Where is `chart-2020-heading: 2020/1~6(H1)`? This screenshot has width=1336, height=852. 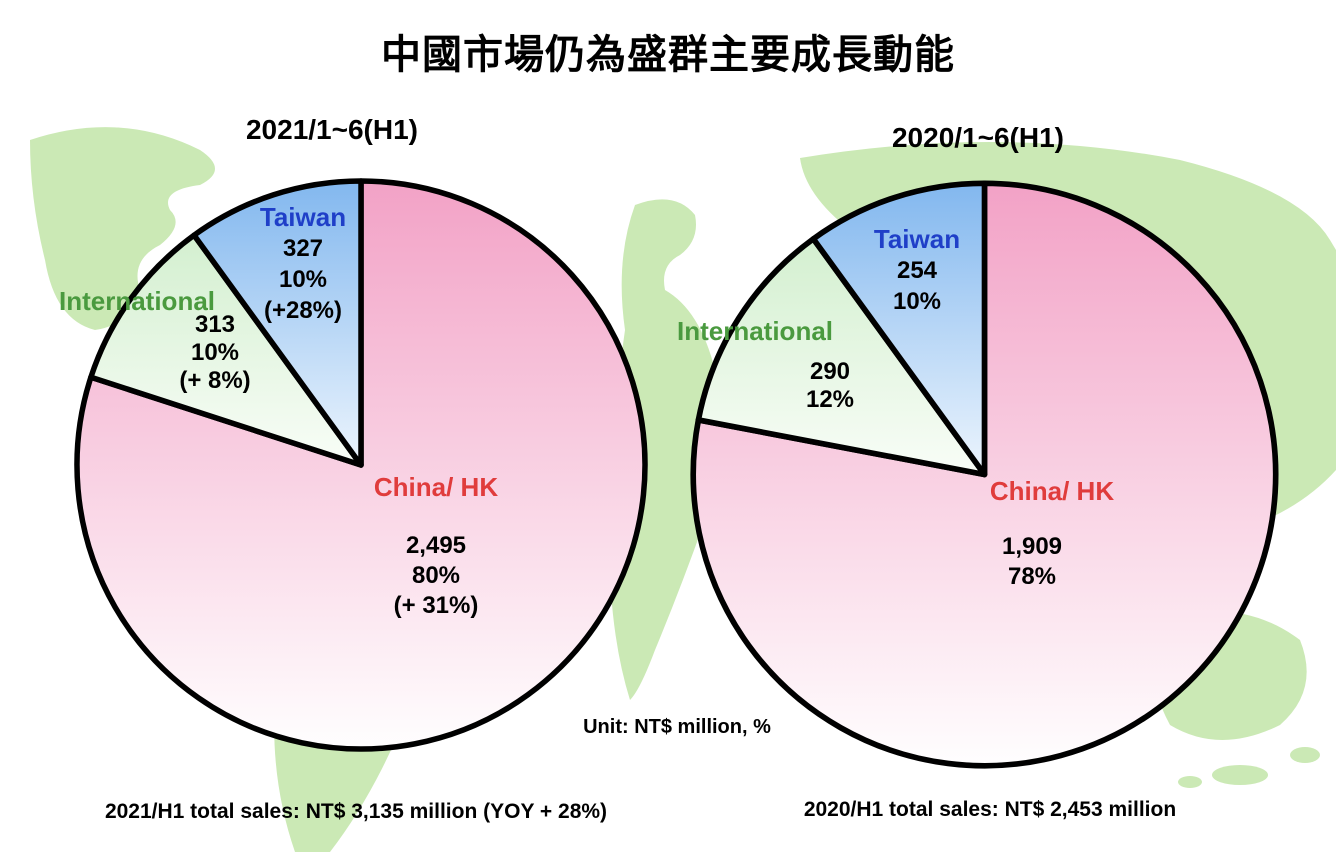
chart-2020-heading: 2020/1~6(H1) is located at coordinates (977, 137).